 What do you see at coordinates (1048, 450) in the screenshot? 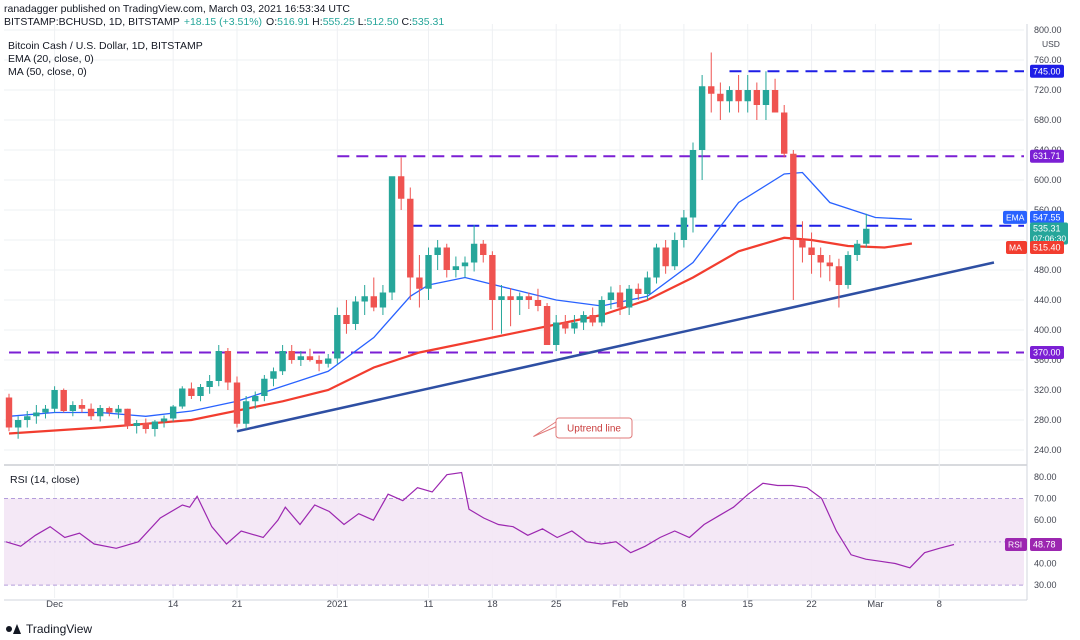
I see `price-tick-label: 240.00` at bounding box center [1048, 450].